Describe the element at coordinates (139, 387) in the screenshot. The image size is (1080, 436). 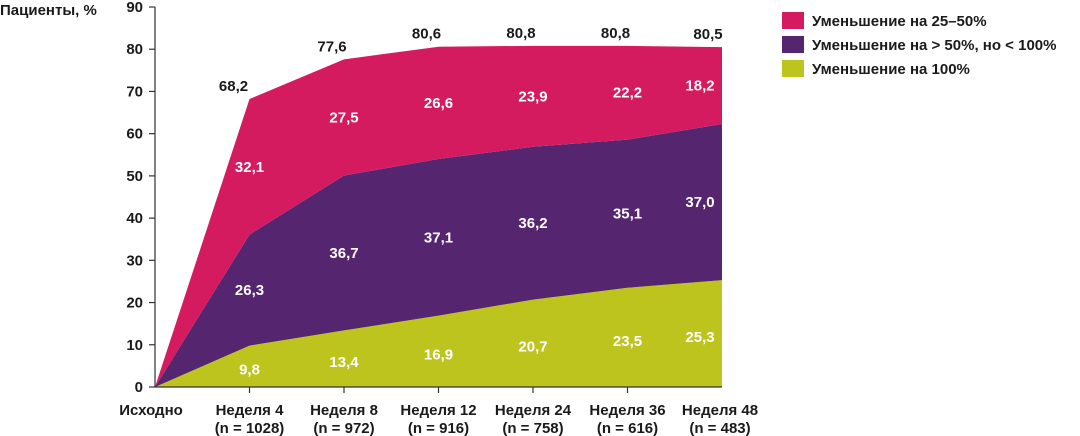
I see `y-tick-label: 0` at that location.